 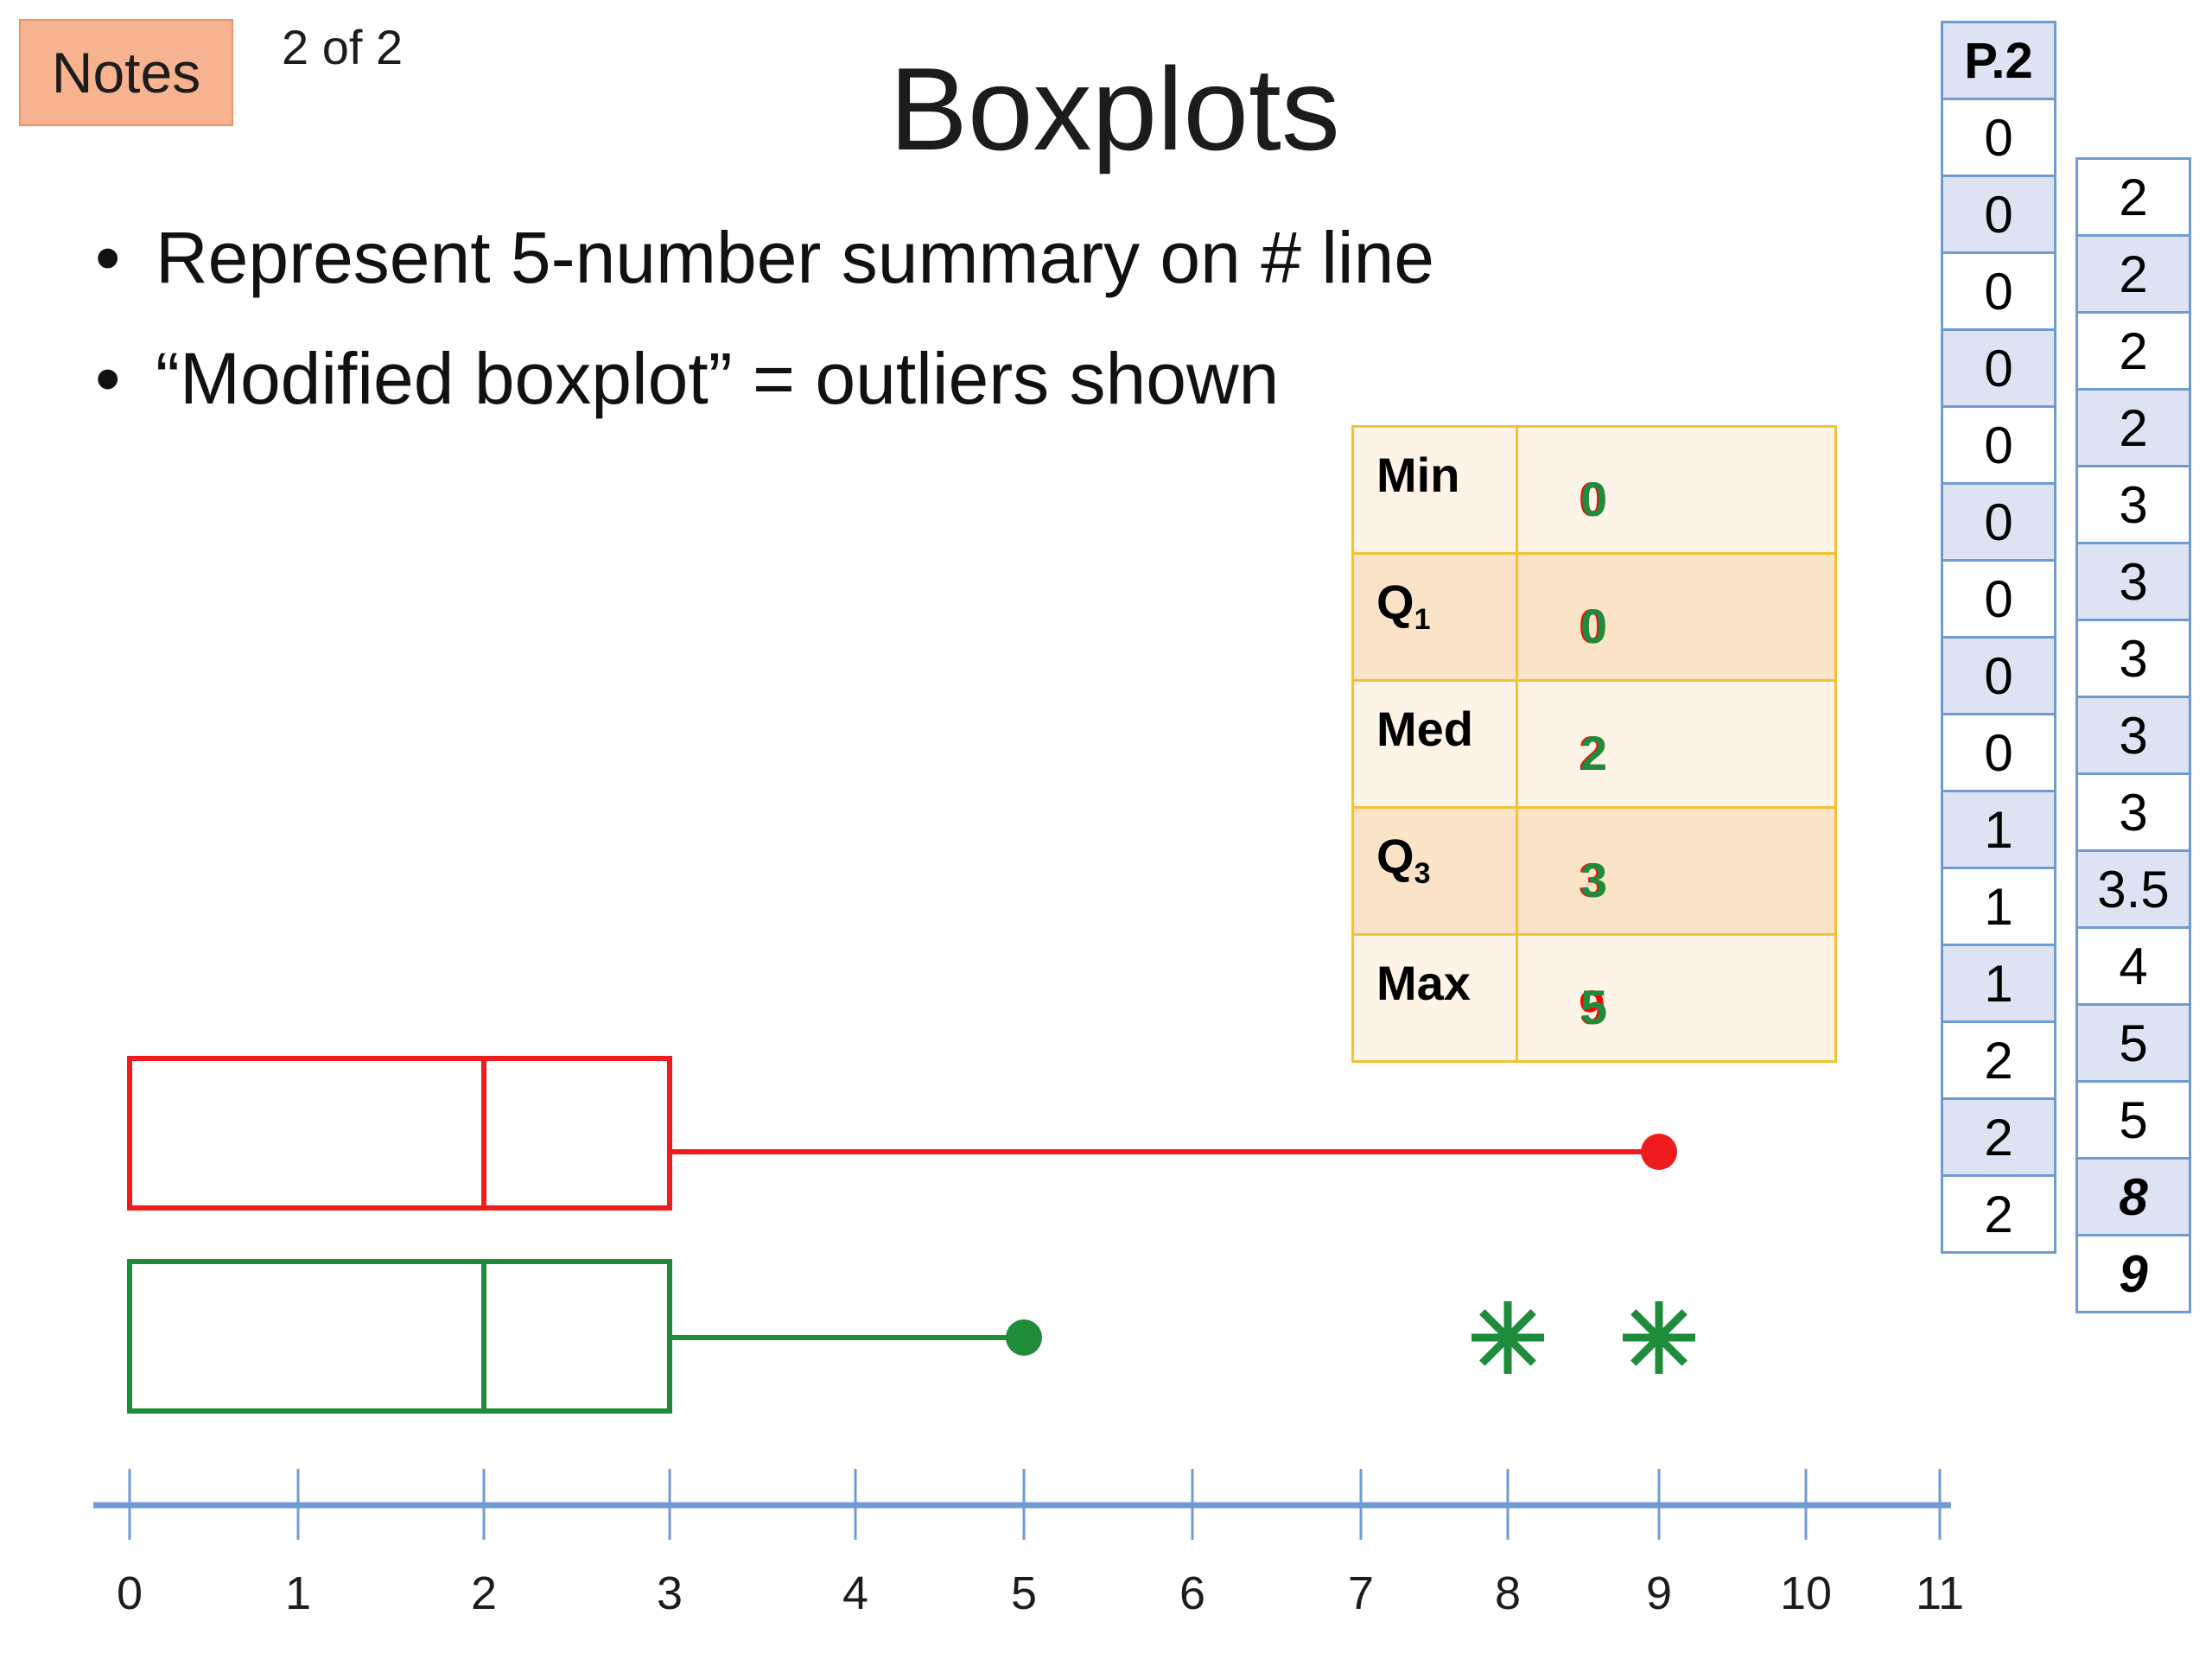 I want to click on summary-label-subscript: 3, so click(x=1422, y=874).